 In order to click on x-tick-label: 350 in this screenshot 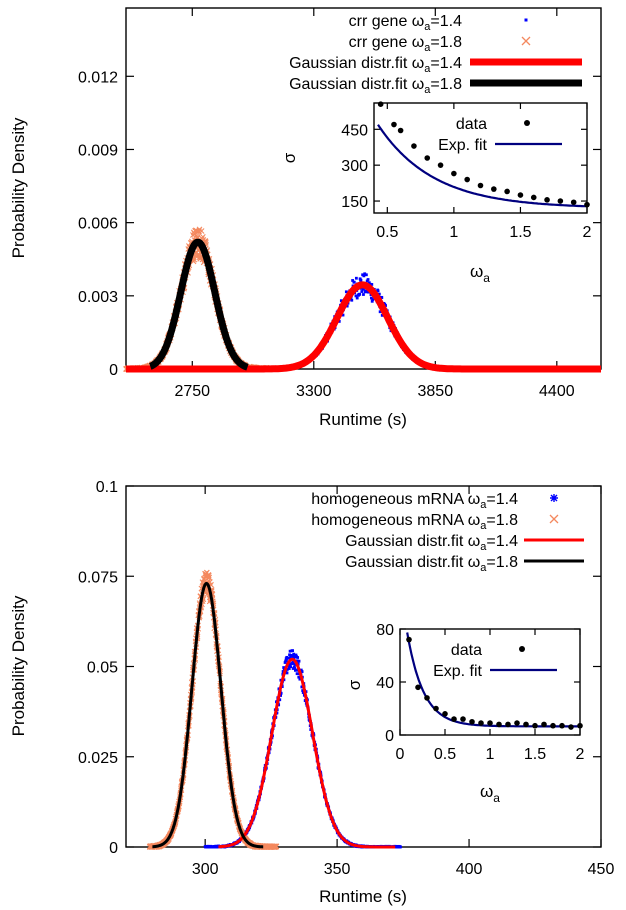, I will do `click(337, 869)`.